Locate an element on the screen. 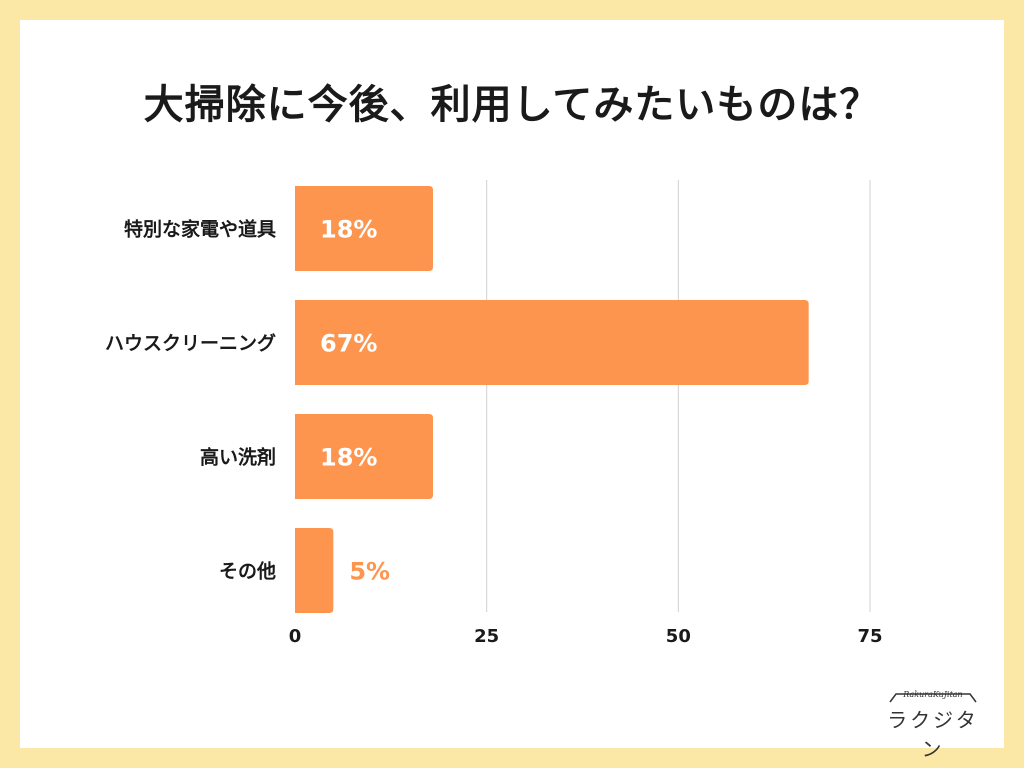 The width and height of the screenshot is (1024, 768). house-roof-icon is located at coordinates (933, 698).